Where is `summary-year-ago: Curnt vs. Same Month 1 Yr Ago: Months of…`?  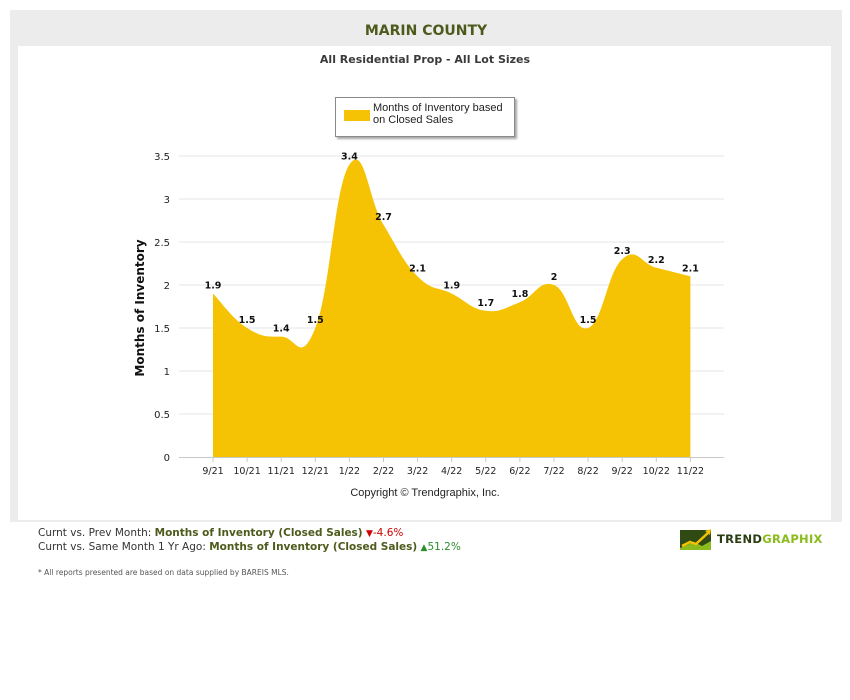 summary-year-ago: Curnt vs. Same Month 1 Yr Ago: Months of… is located at coordinates (249, 547).